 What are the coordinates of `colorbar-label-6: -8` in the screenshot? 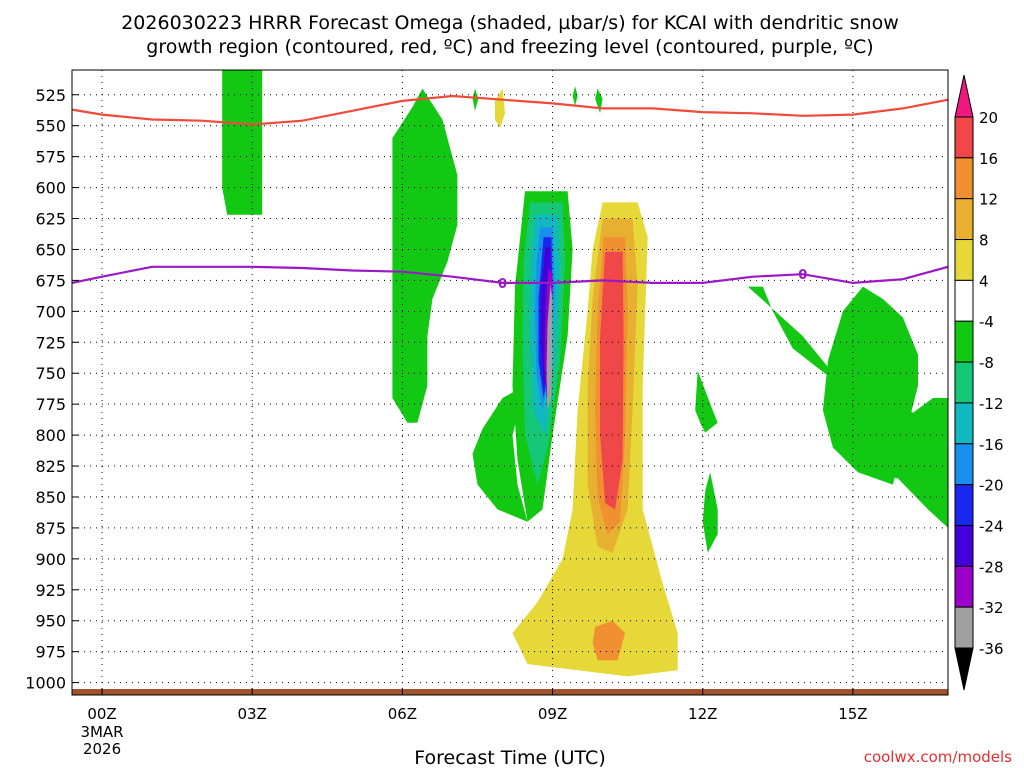 It's located at (986, 363).